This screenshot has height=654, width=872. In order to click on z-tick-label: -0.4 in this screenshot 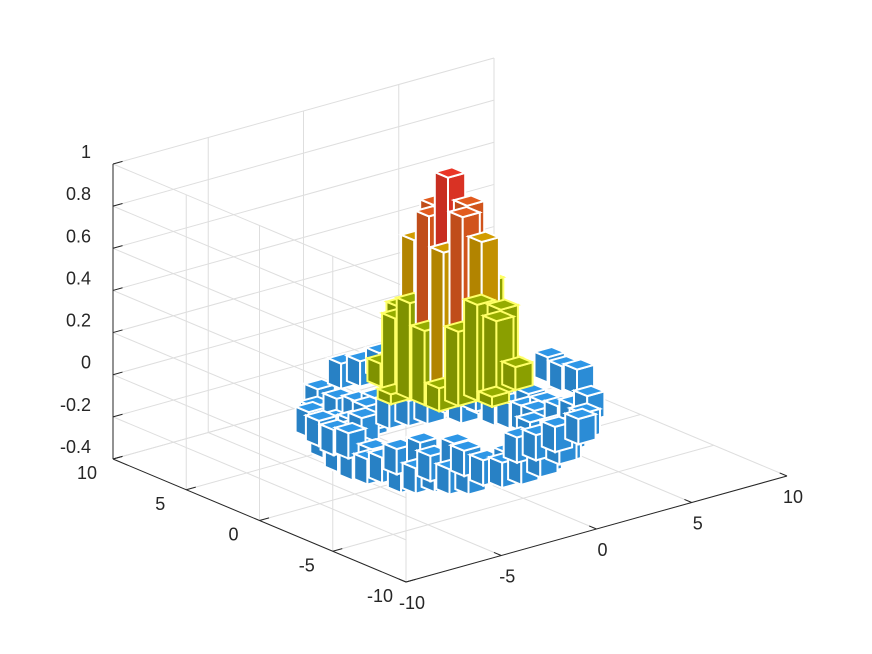, I will do `click(75, 447)`.